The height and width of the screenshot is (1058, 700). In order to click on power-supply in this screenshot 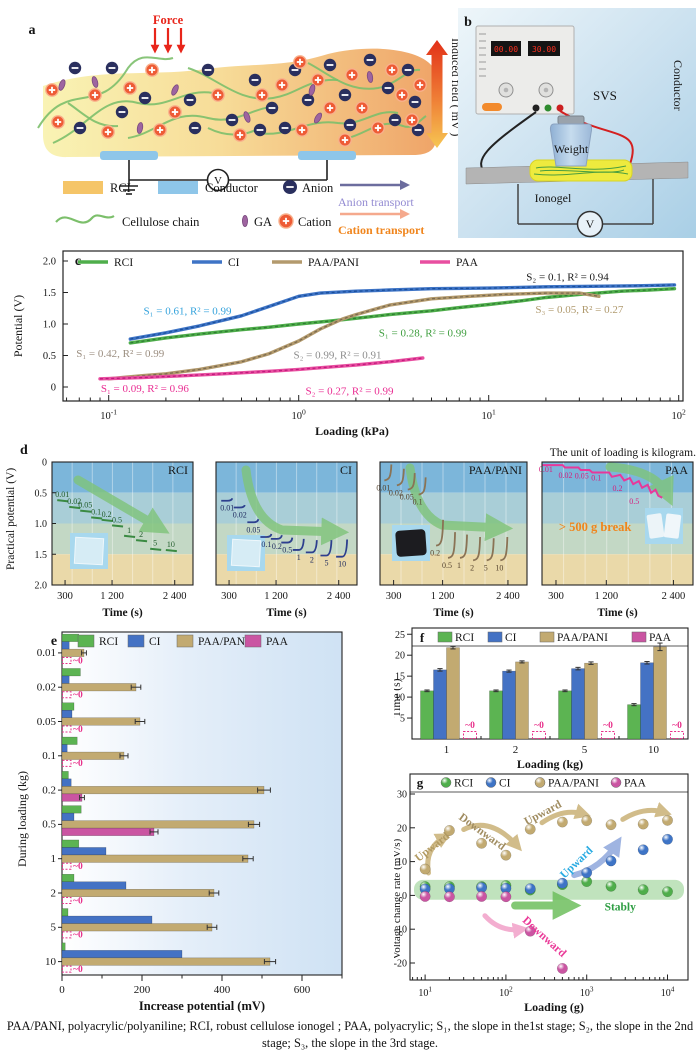, I will do `click(525, 70)`.